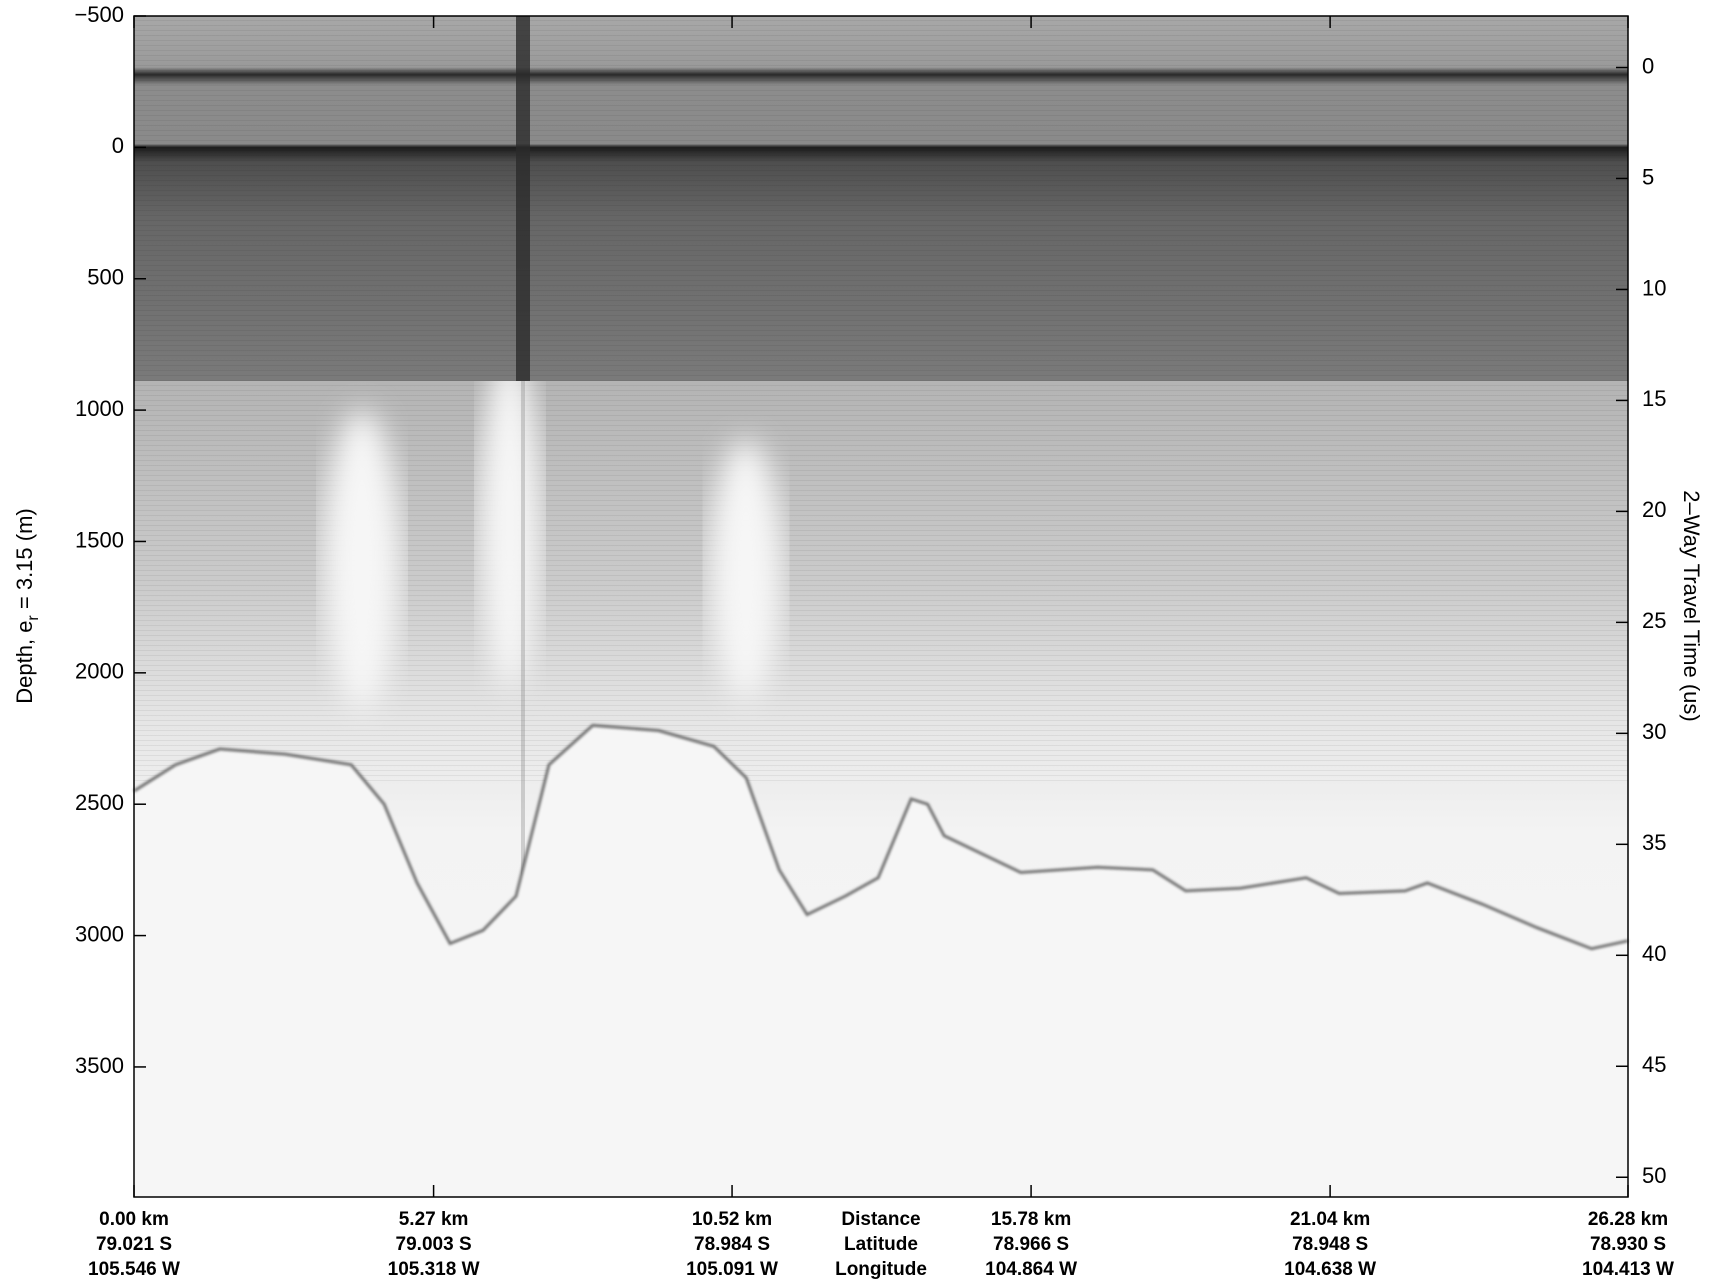  I want to click on x-tick-label: 21.04 km, so click(1330, 1219).